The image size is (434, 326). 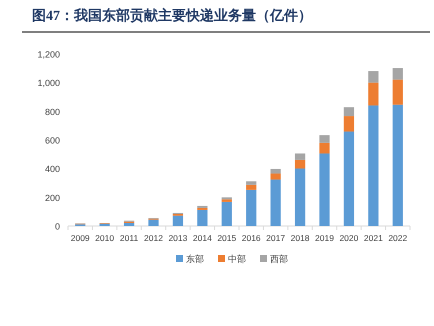 What do you see at coordinates (398, 238) in the screenshot?
I see `x-tick-label: 2022` at bounding box center [398, 238].